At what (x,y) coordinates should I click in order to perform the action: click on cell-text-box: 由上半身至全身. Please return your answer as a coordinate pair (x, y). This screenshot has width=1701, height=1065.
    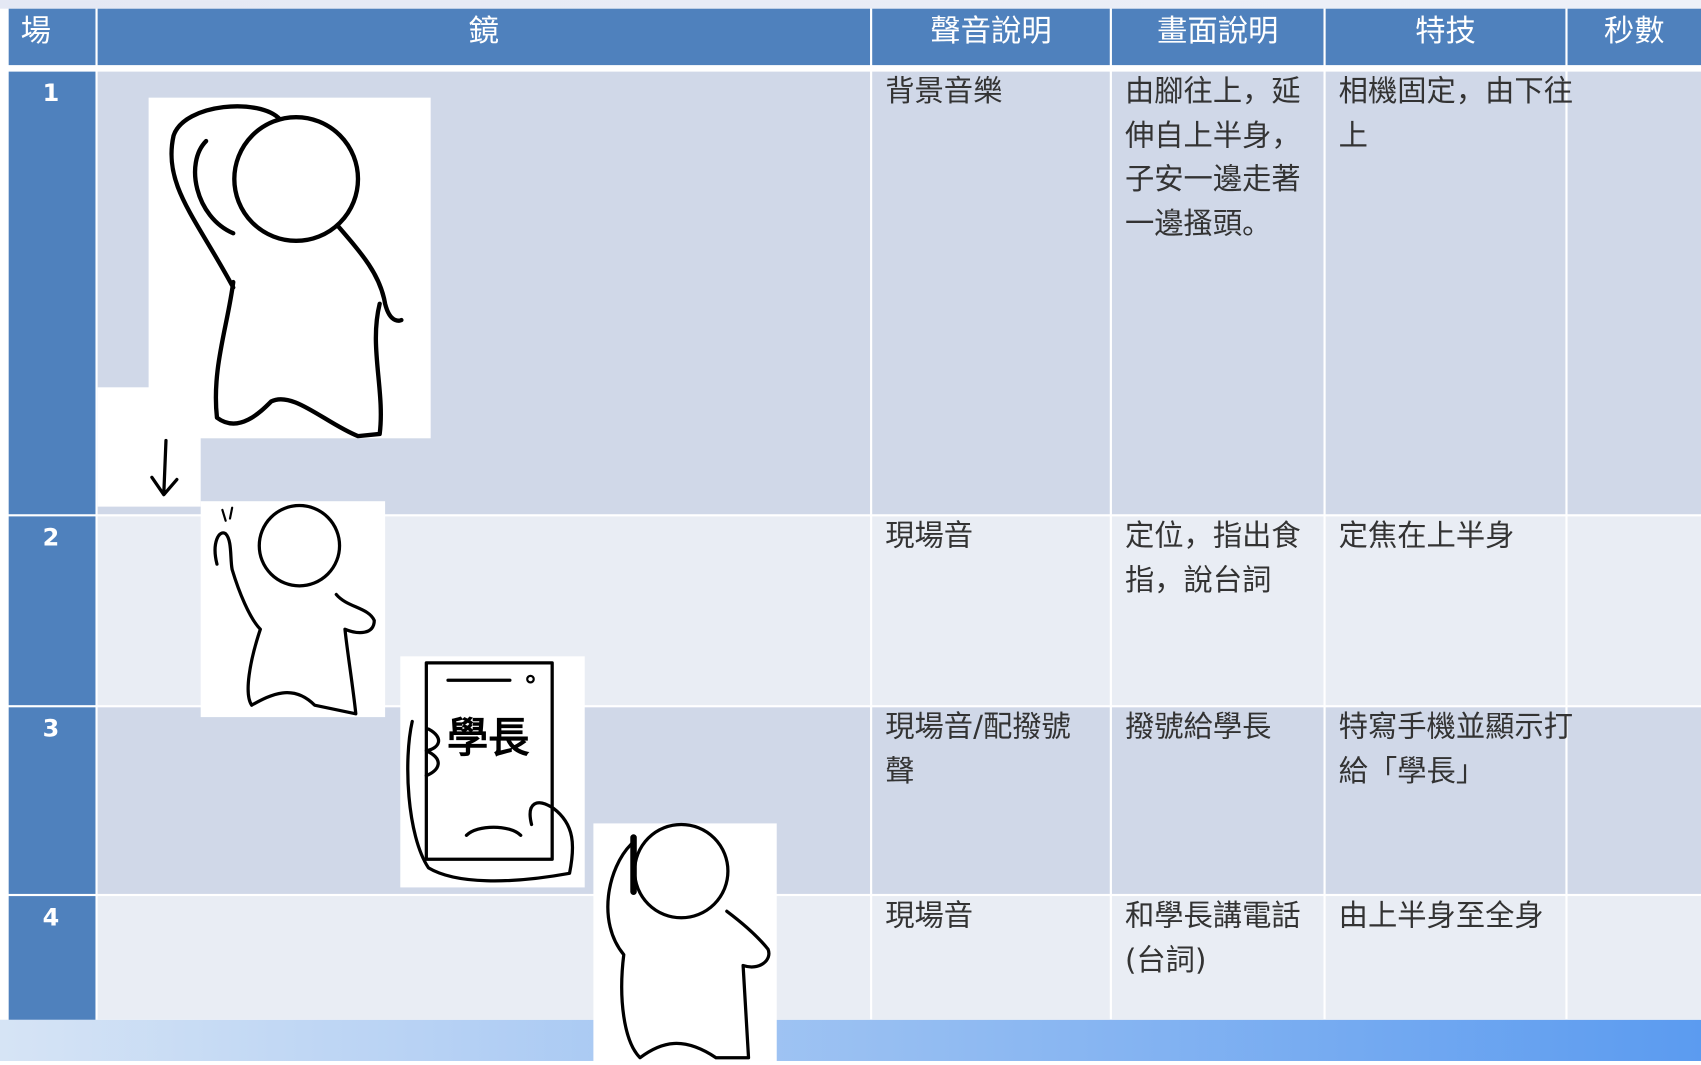
    Looking at the image, I should click on (1441, 916).